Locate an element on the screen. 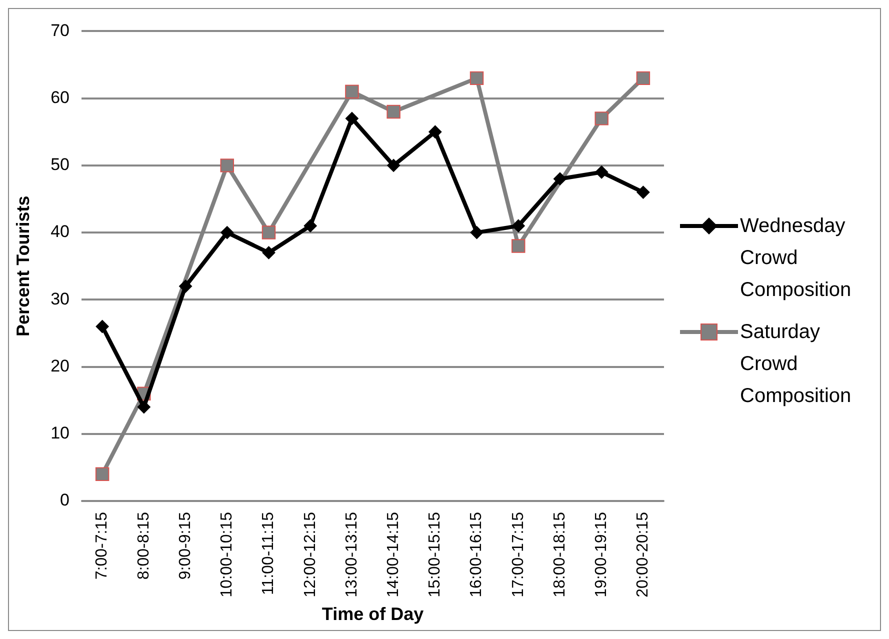 The image size is (889, 639). x-tick-label: 10:00-10:15 is located at coordinates (227, 555).